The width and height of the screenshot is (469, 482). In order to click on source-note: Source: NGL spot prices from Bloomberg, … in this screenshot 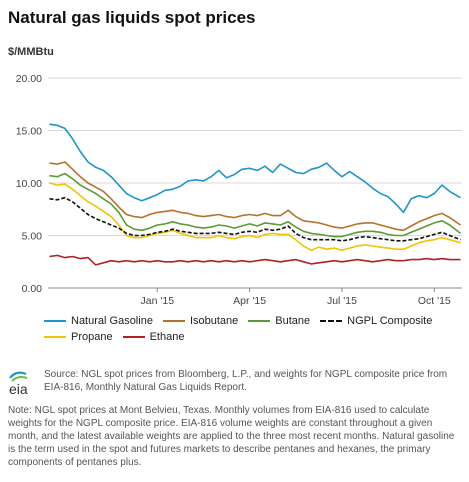, I will do `click(246, 381)`.